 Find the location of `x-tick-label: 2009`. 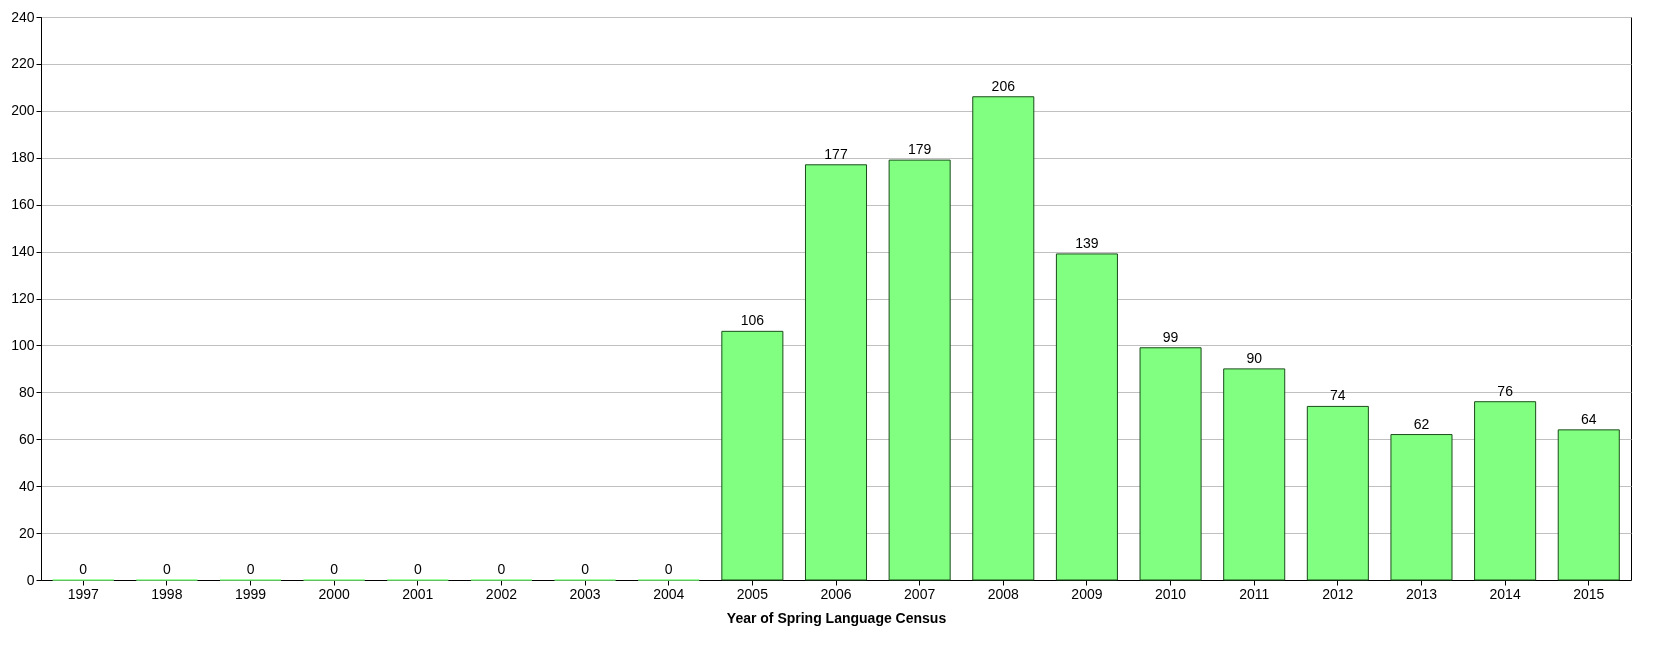

x-tick-label: 2009 is located at coordinates (1087, 593).